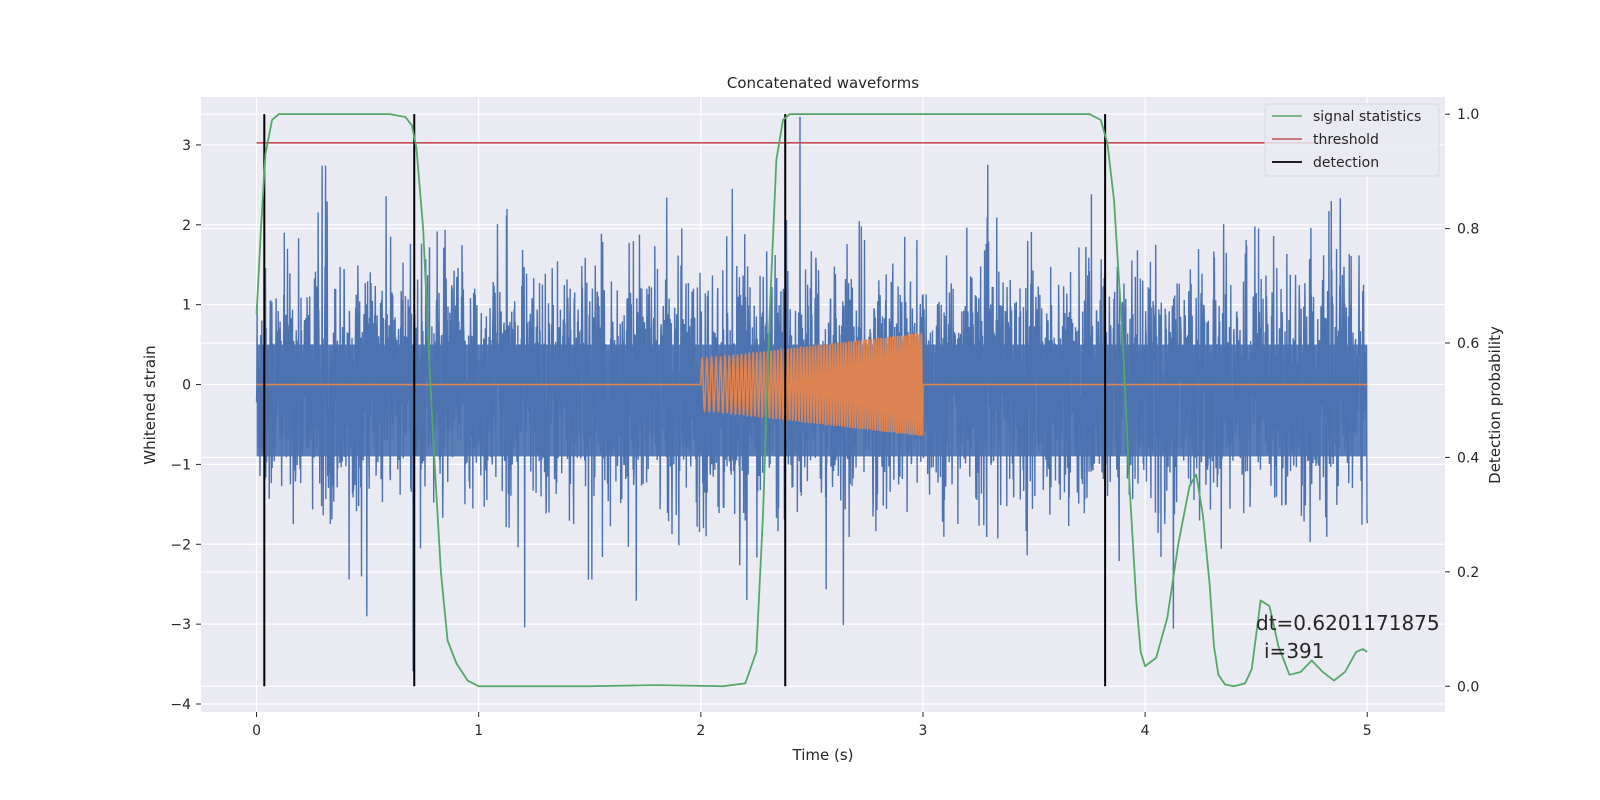 Image resolution: width=1600 pixels, height=800 pixels. I want to click on x-tick-label: 4, so click(1145, 731).